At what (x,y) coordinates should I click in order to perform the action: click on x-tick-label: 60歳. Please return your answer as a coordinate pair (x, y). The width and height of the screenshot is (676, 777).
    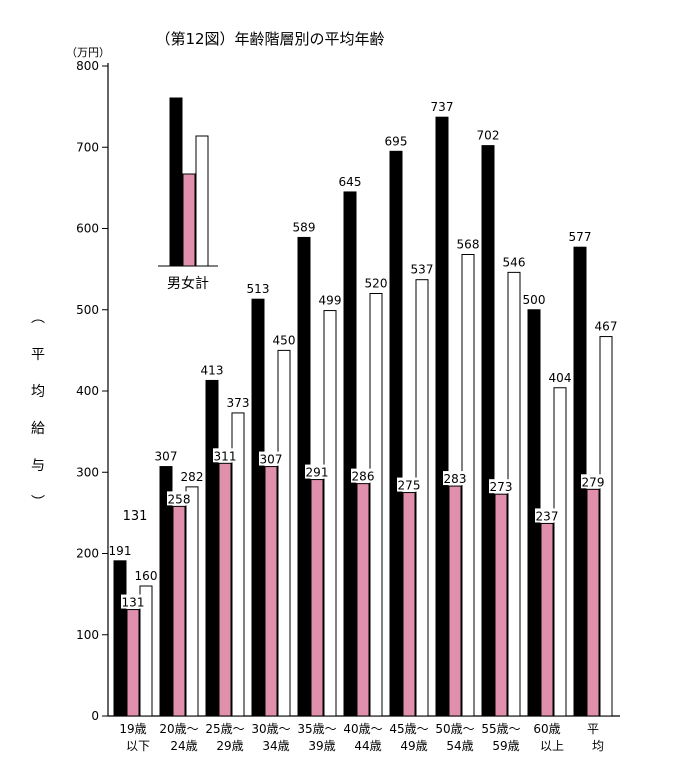
    Looking at the image, I should click on (546, 729).